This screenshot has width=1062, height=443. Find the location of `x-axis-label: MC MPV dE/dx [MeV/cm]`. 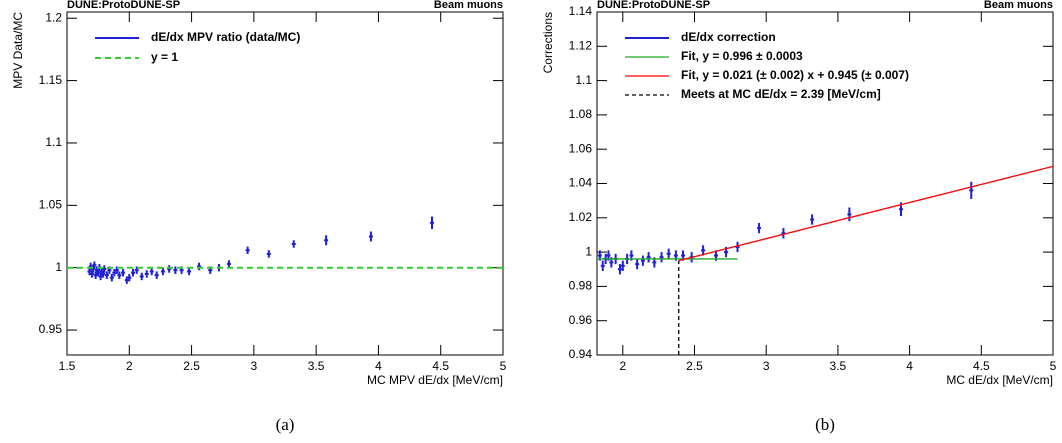

x-axis-label: MC MPV dE/dx [MeV/cm] is located at coordinates (435, 380).